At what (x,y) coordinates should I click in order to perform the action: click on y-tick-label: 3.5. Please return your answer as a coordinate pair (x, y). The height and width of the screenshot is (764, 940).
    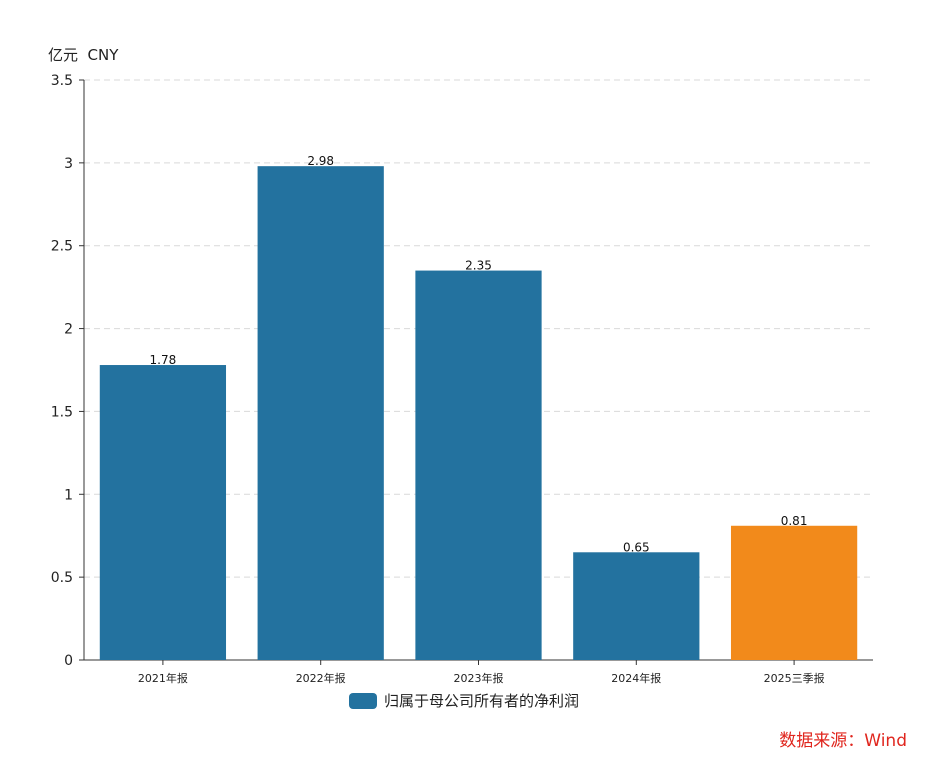
    Looking at the image, I should click on (62, 81).